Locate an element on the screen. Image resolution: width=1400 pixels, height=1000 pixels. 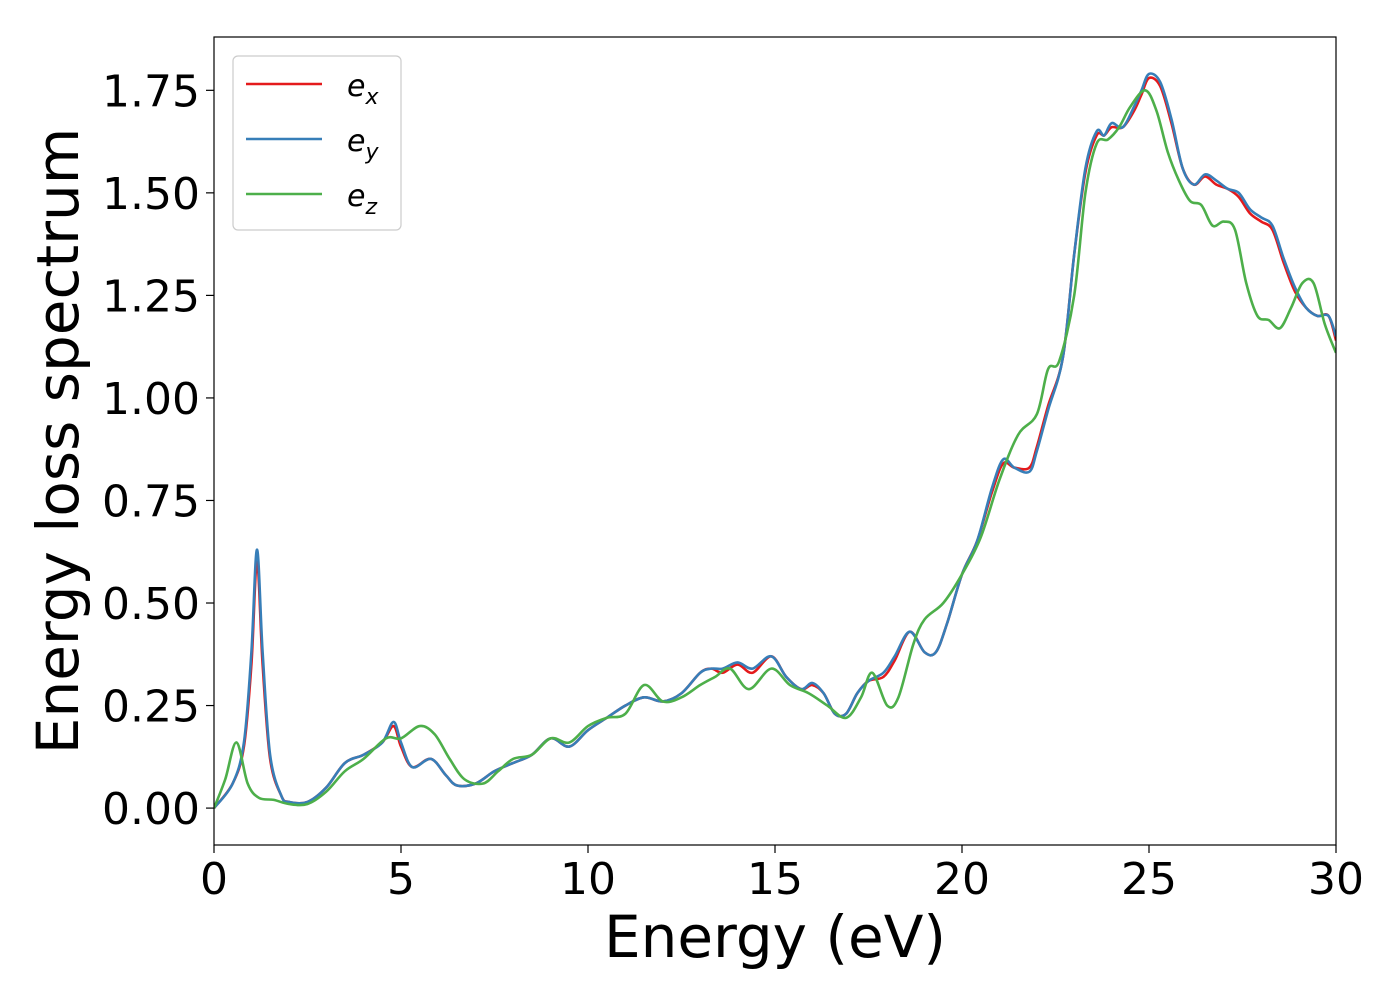
y-tick-label: 1.75 is located at coordinates (151, 91).